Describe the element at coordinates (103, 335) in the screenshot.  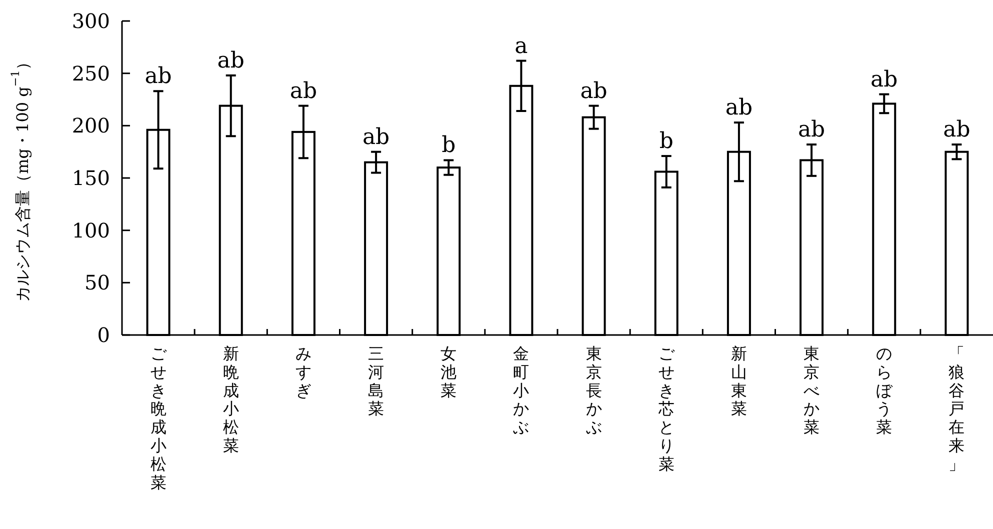
I see `y-tick-label: 0` at that location.